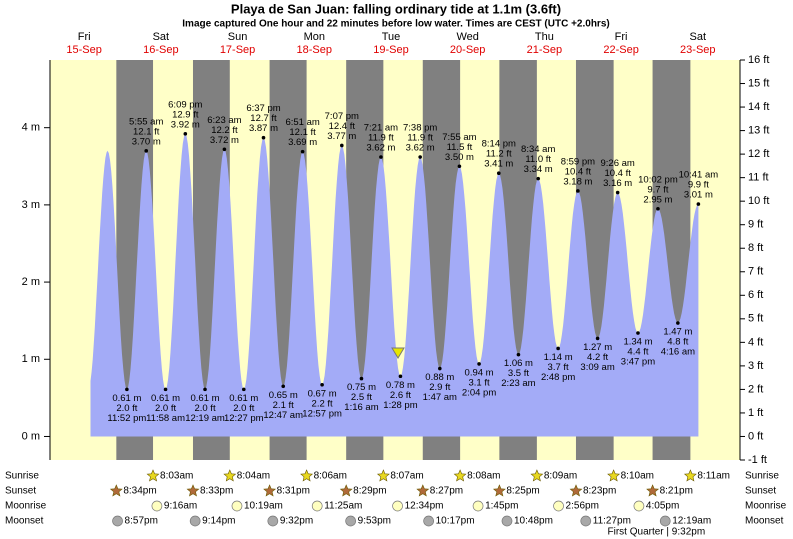  What do you see at coordinates (31, 282) in the screenshot?
I see `y-tick-label: 2 m` at bounding box center [31, 282].